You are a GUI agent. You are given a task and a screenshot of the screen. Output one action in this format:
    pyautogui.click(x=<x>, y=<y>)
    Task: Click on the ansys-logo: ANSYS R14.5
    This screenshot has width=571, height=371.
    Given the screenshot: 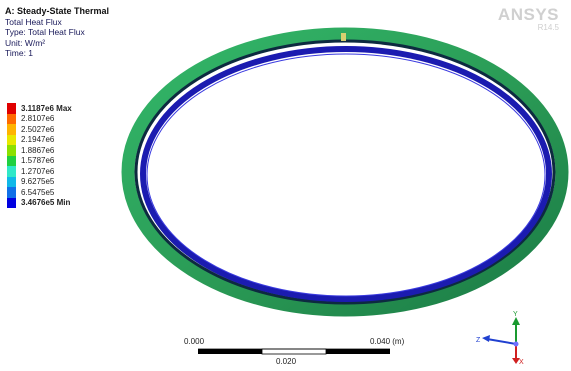 What is the action you would take?
    pyautogui.click(x=528, y=18)
    